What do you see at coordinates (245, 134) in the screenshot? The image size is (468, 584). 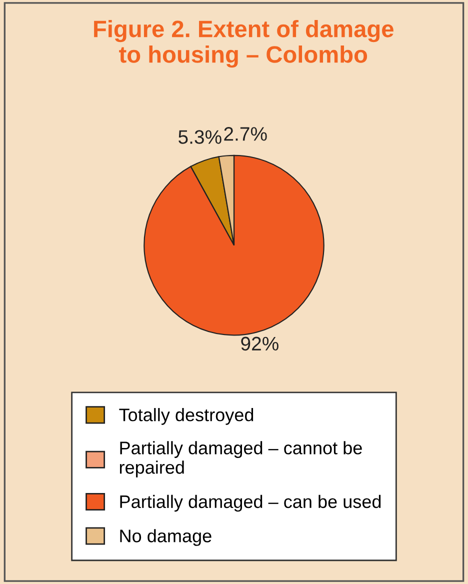 I see `data-label: 2.7%` at bounding box center [245, 134].